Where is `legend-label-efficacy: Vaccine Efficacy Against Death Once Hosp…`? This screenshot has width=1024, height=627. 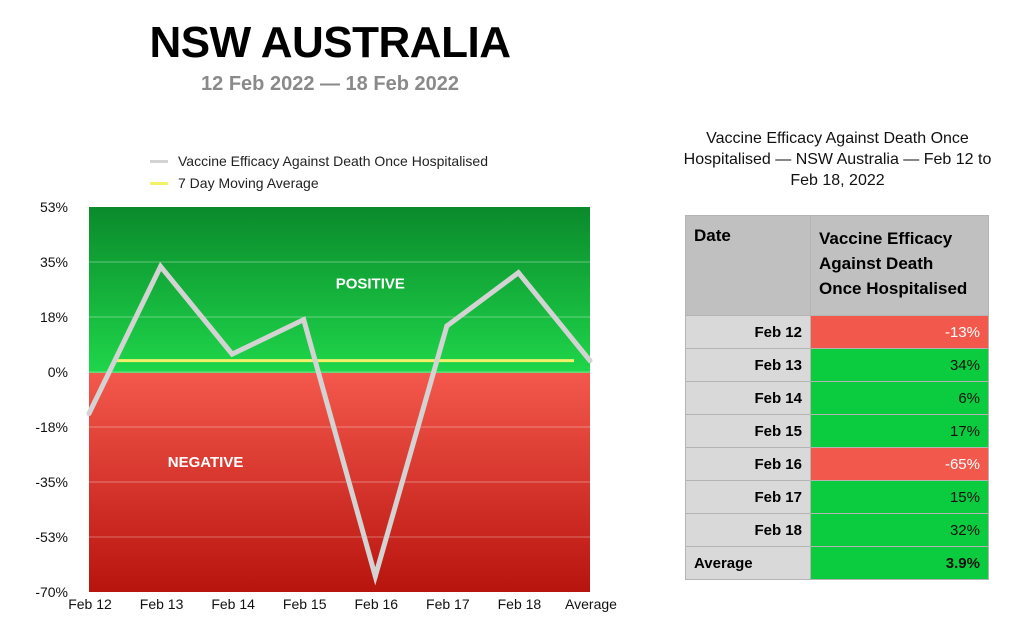
legend-label-efficacy: Vaccine Efficacy Against Death Once Hosp… is located at coordinates (333, 161).